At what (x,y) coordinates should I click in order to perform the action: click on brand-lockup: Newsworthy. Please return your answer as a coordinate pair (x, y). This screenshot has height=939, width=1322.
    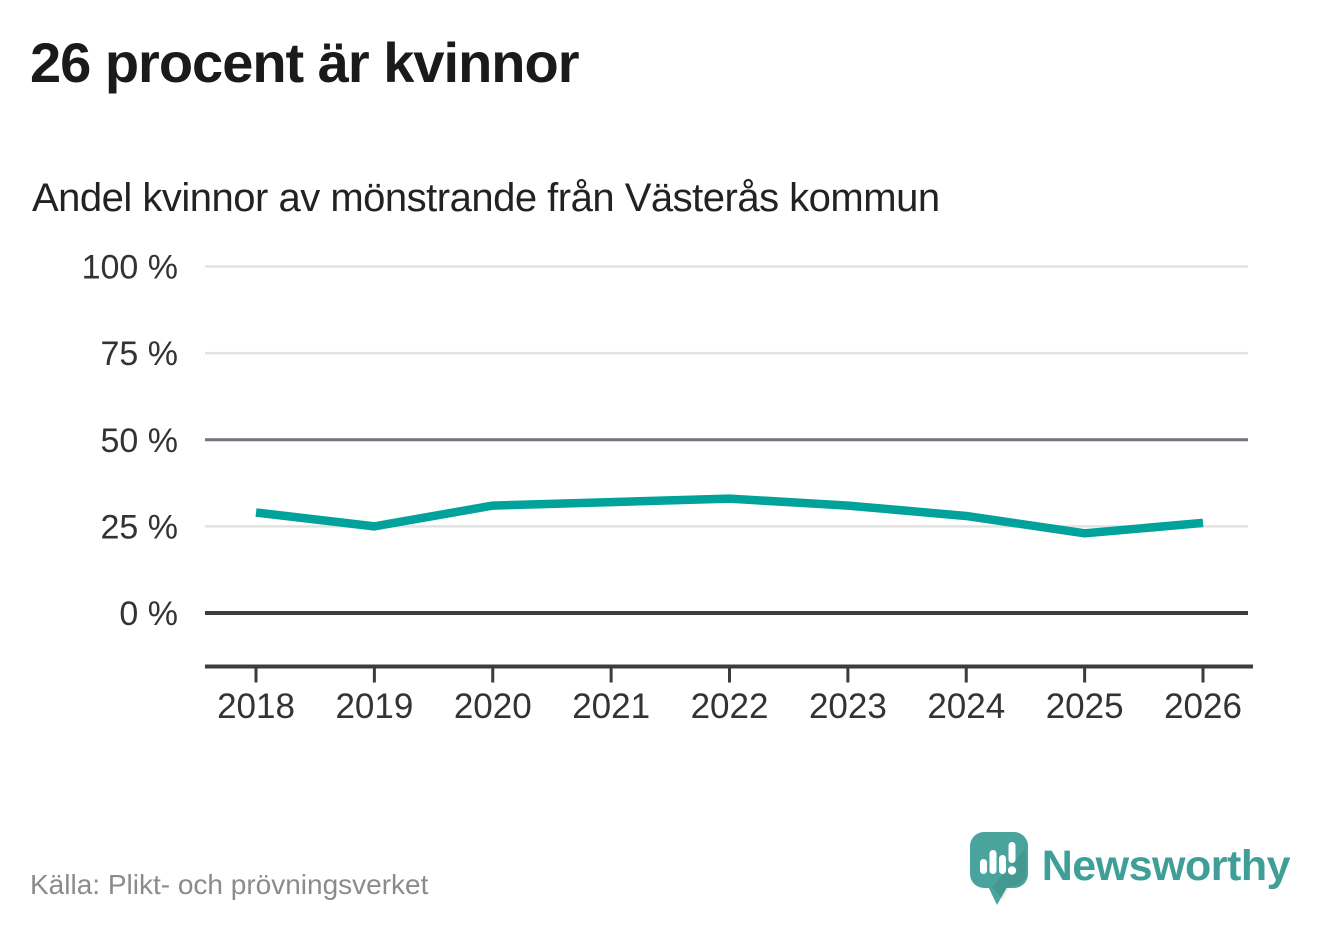
    Looking at the image, I should click on (1130, 873).